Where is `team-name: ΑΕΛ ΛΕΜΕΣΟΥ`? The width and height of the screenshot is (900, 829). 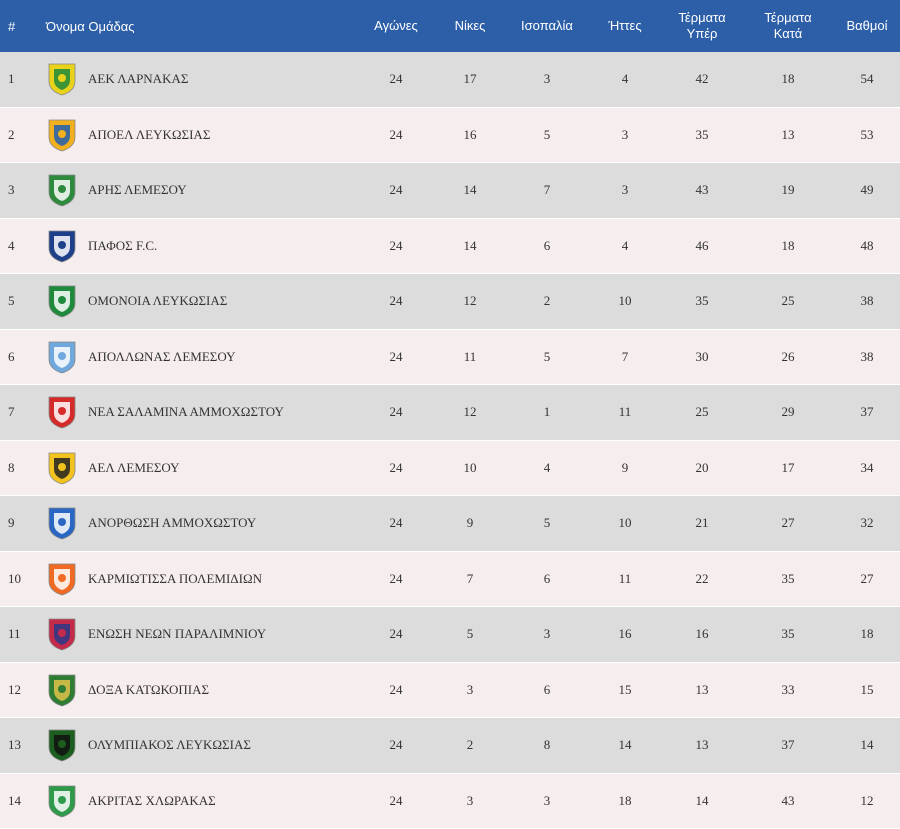
team-name: ΑΕΛ ΛΕΜΕΣΟΥ is located at coordinates (134, 468).